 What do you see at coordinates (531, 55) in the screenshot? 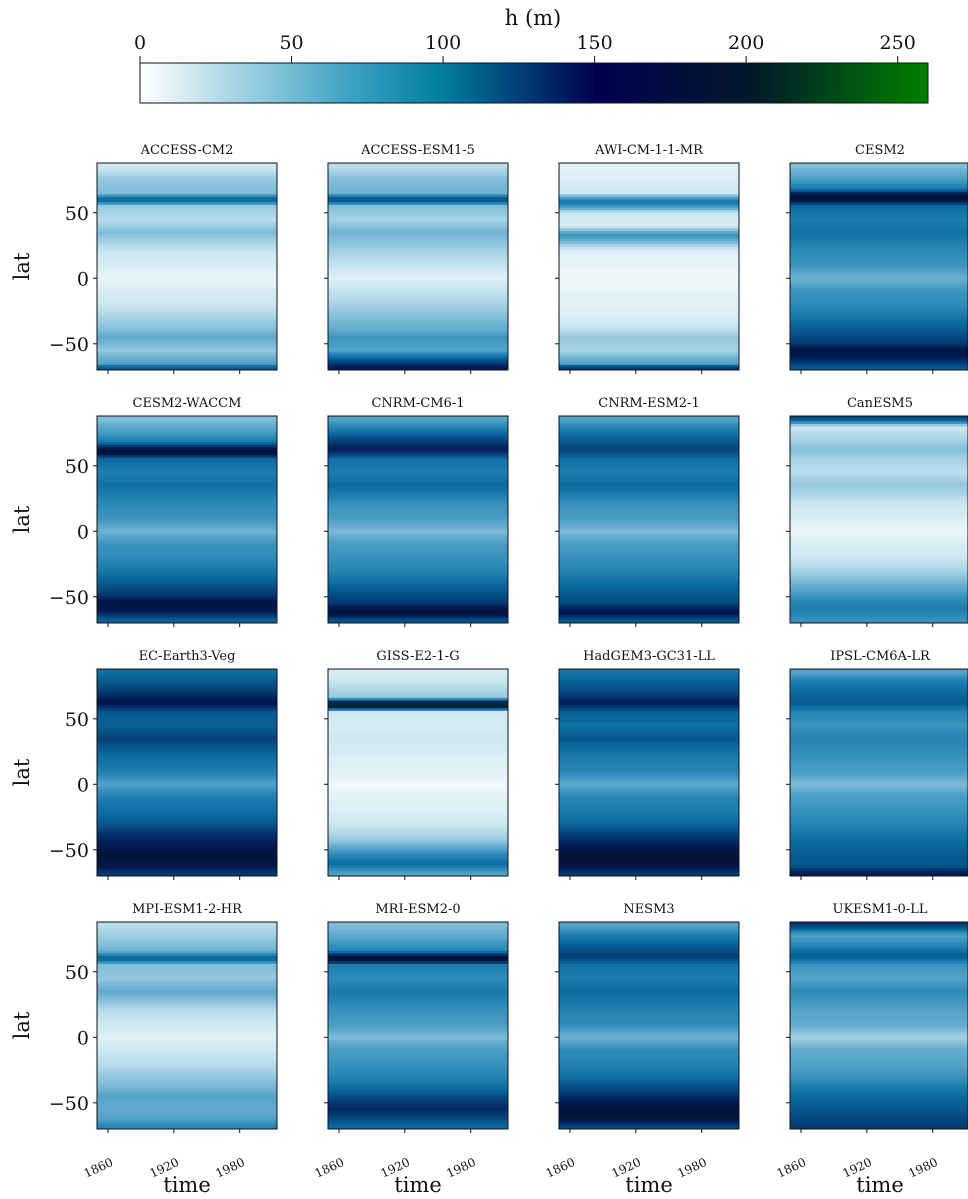
I see `colorbar: h (m) 0 50 100 150 200 250` at bounding box center [531, 55].